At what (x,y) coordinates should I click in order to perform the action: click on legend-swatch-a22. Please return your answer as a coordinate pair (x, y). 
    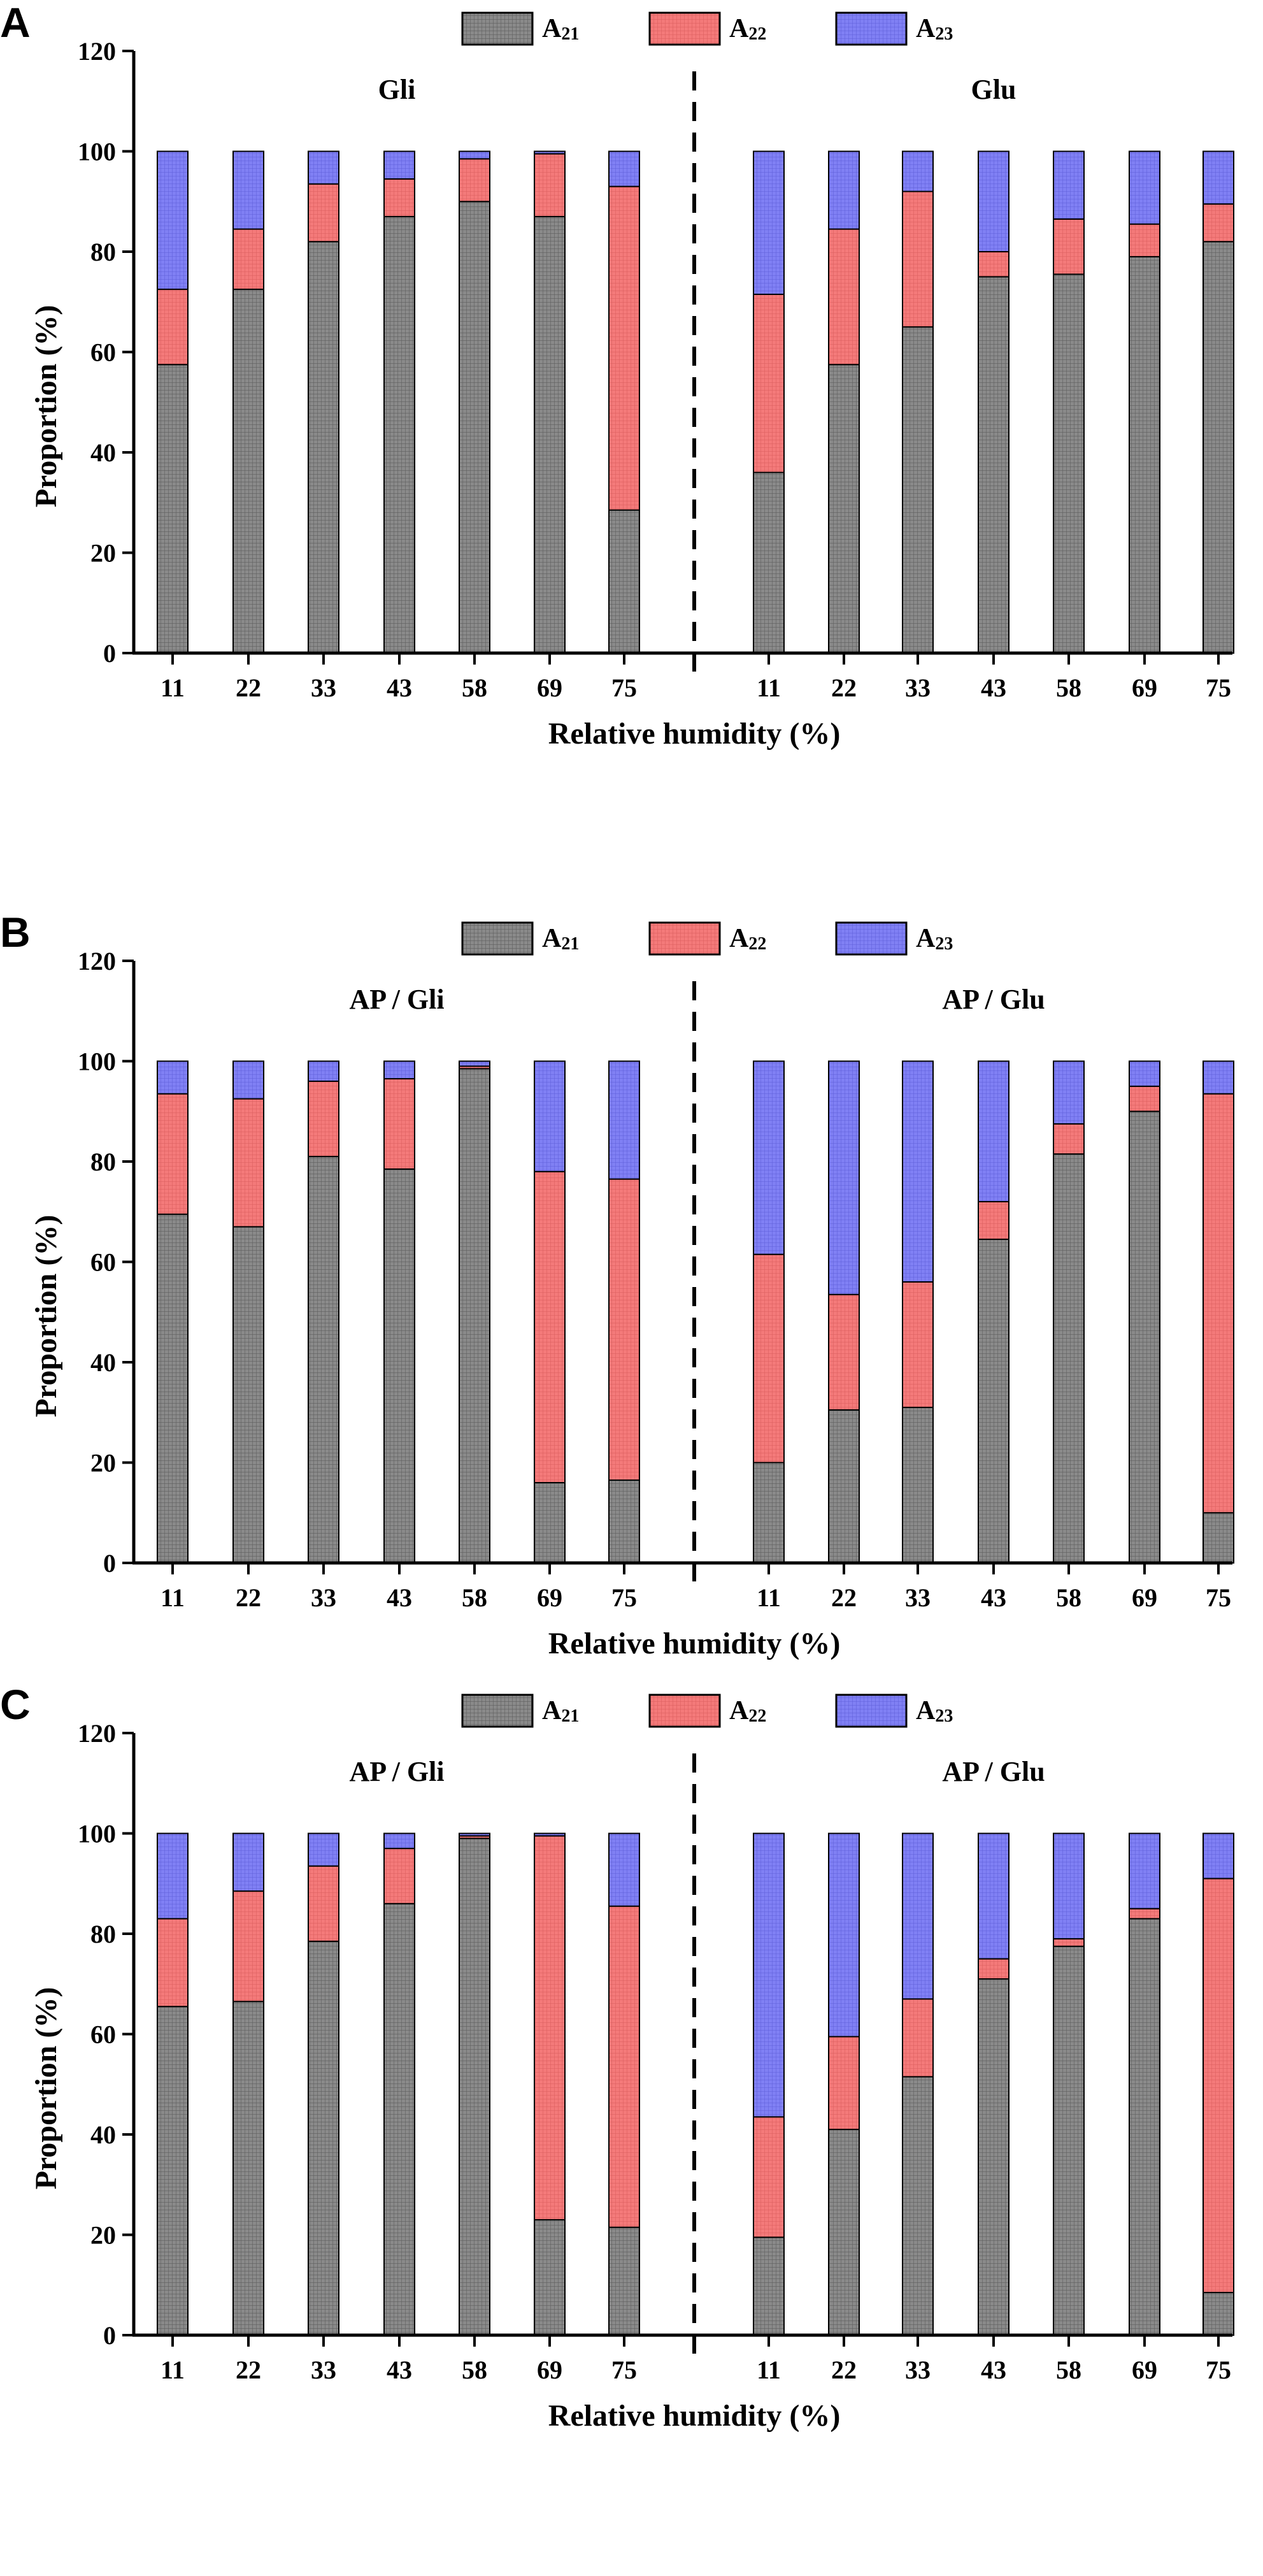
    Looking at the image, I should click on (684, 1711).